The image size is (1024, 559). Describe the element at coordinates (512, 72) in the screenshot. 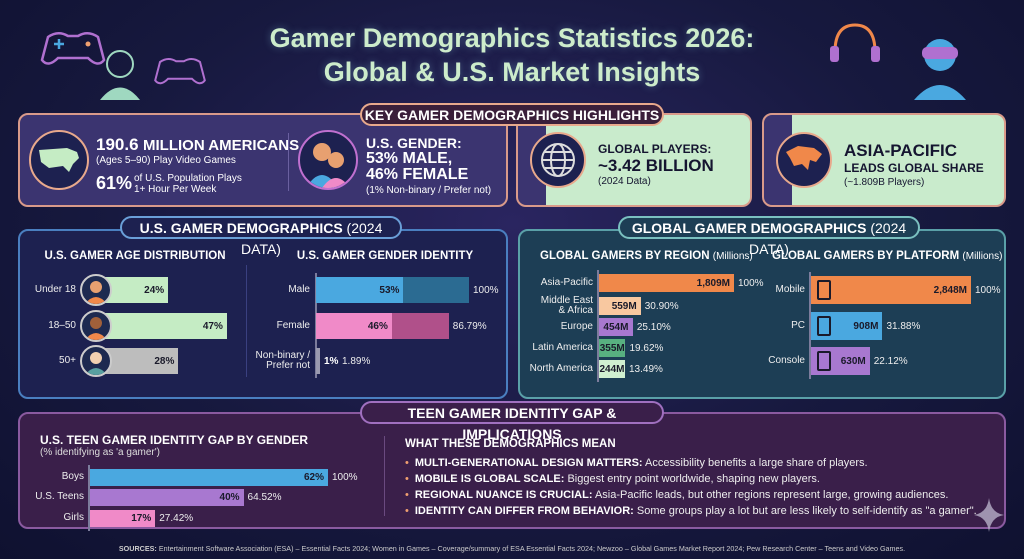

I see `page-title-line-2: Global & U.S. Market Insights` at that location.